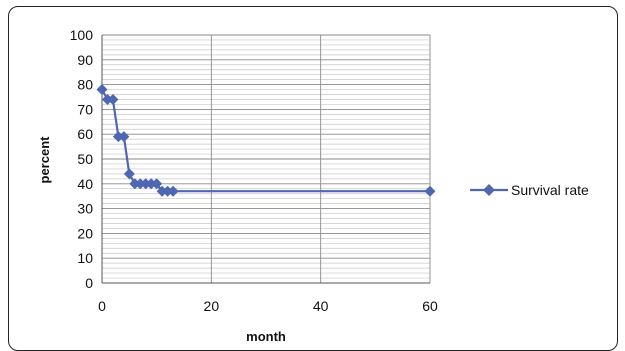  I want to click on x-tick-label: 60, so click(430, 306).